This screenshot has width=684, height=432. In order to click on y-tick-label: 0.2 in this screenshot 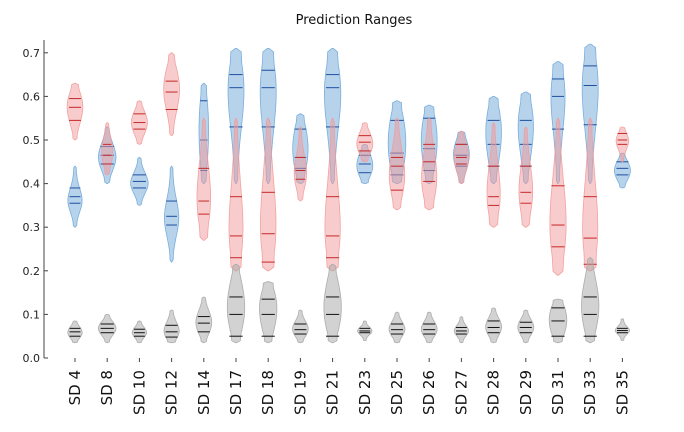, I will do `click(32, 271)`.